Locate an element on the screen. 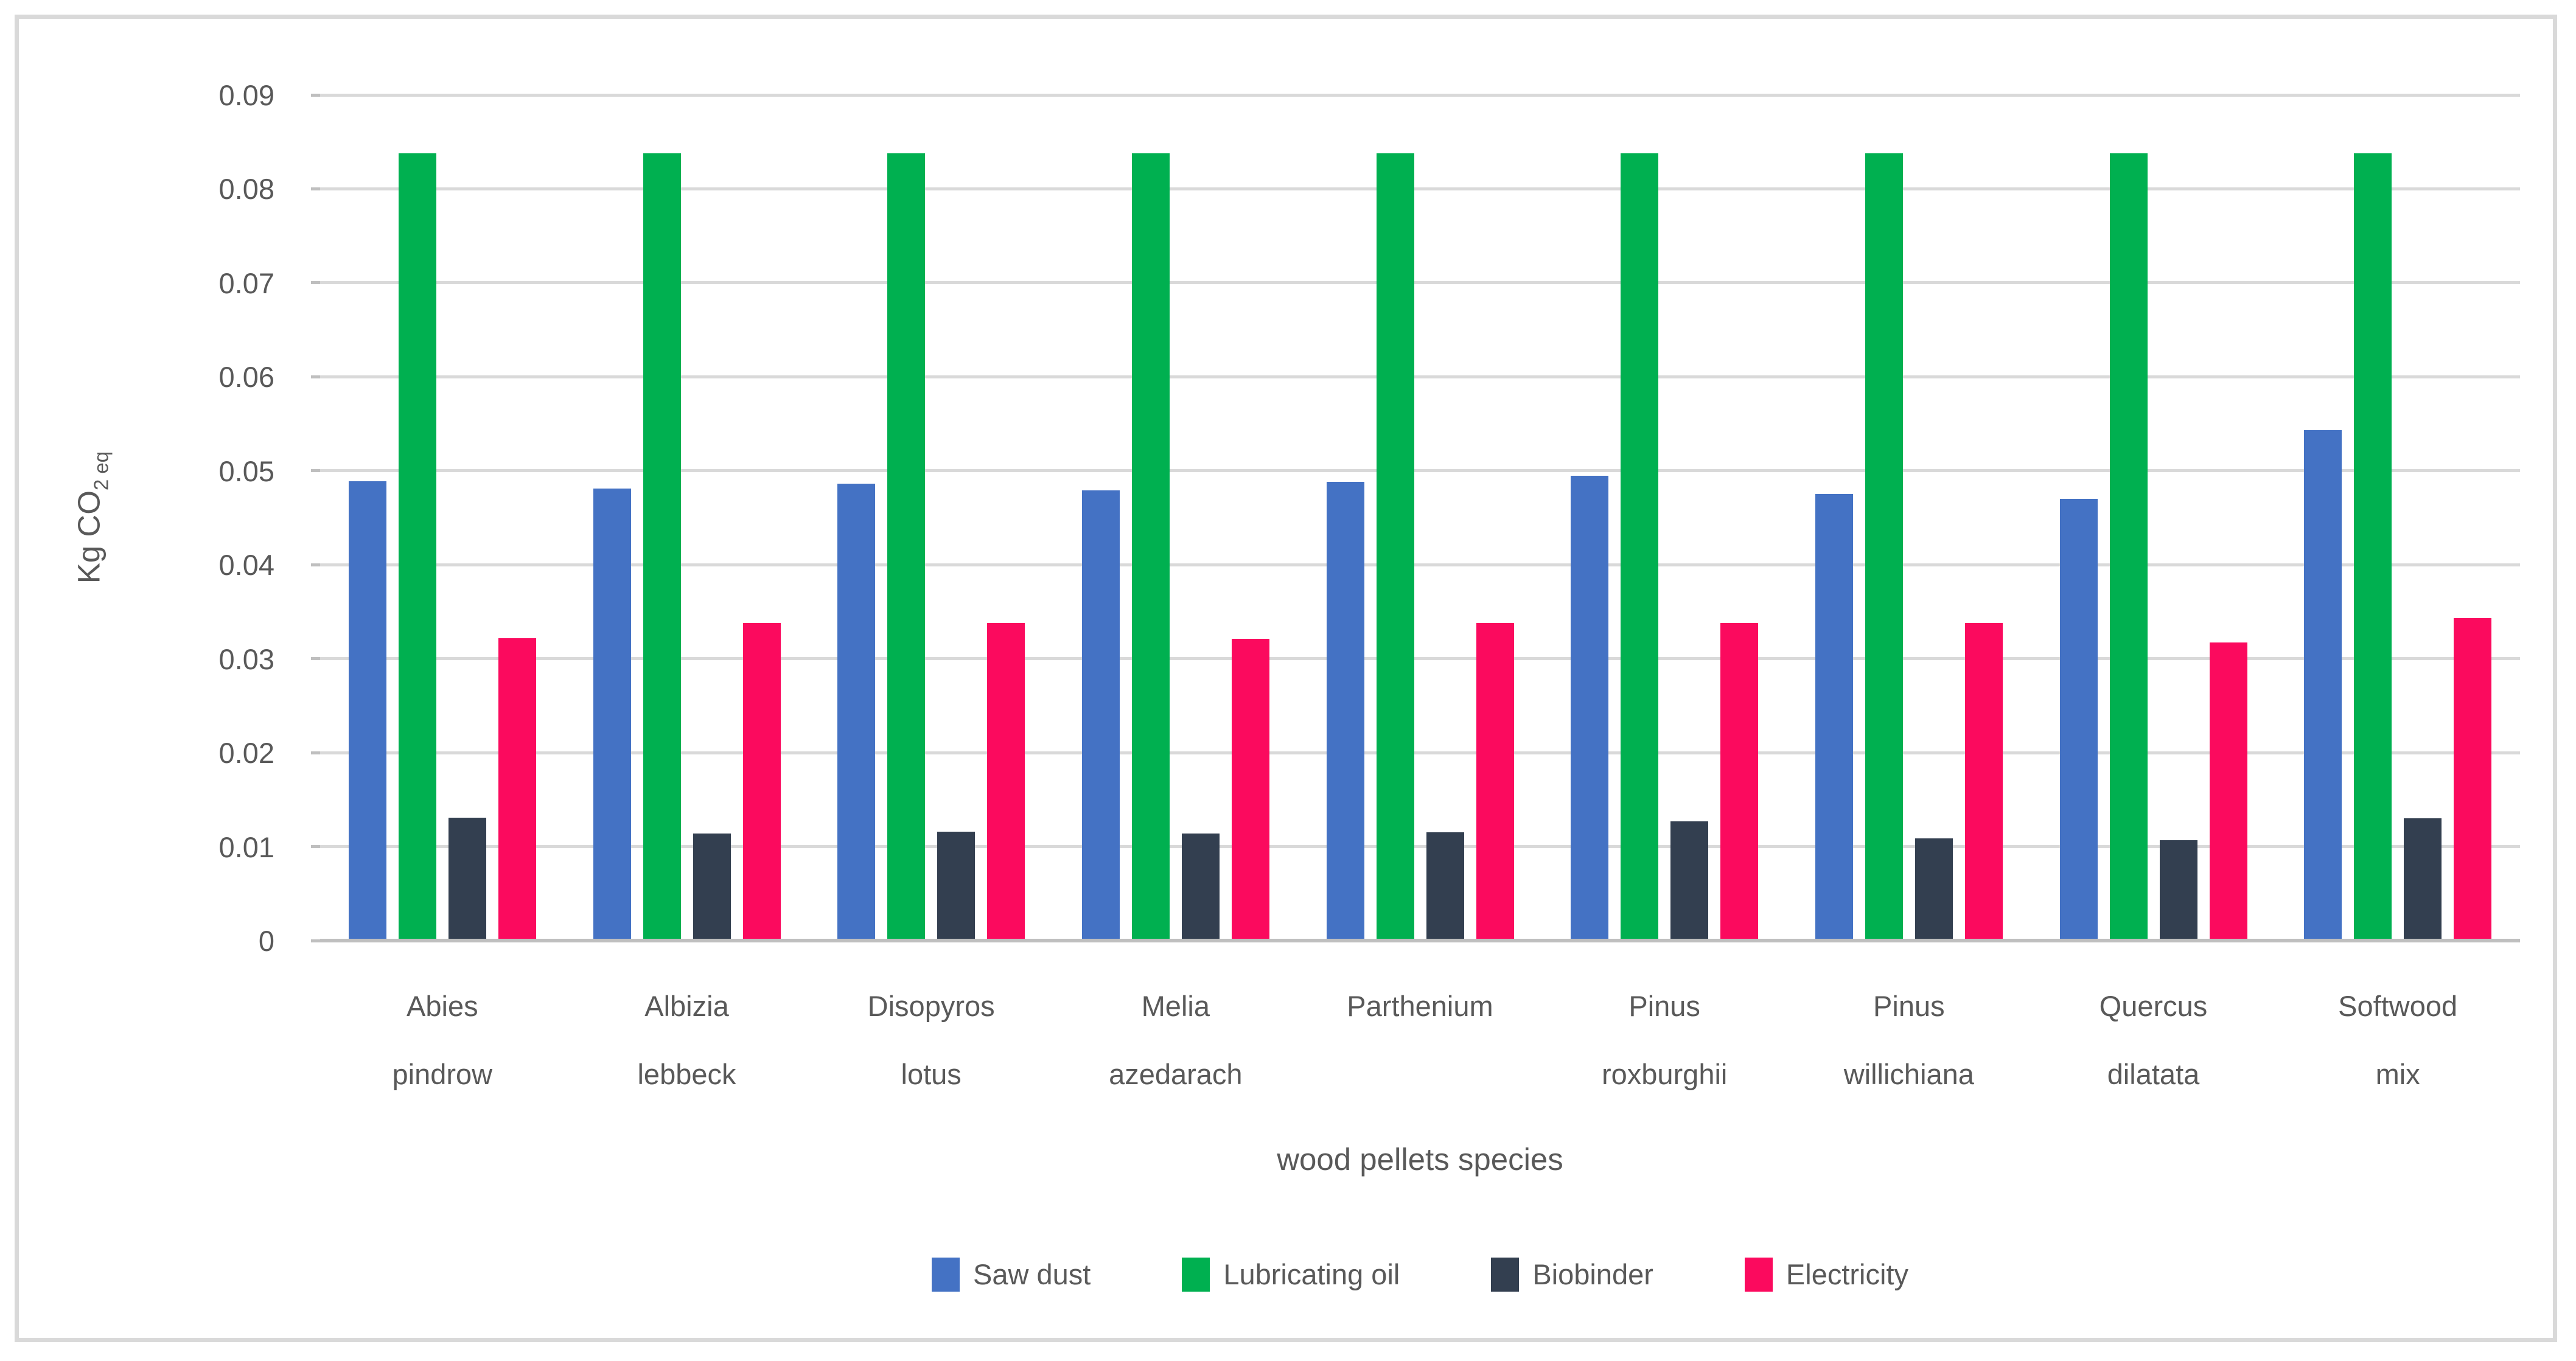 The image size is (2576, 1361). x-category-label-line: Quercus is located at coordinates (2153, 1006).